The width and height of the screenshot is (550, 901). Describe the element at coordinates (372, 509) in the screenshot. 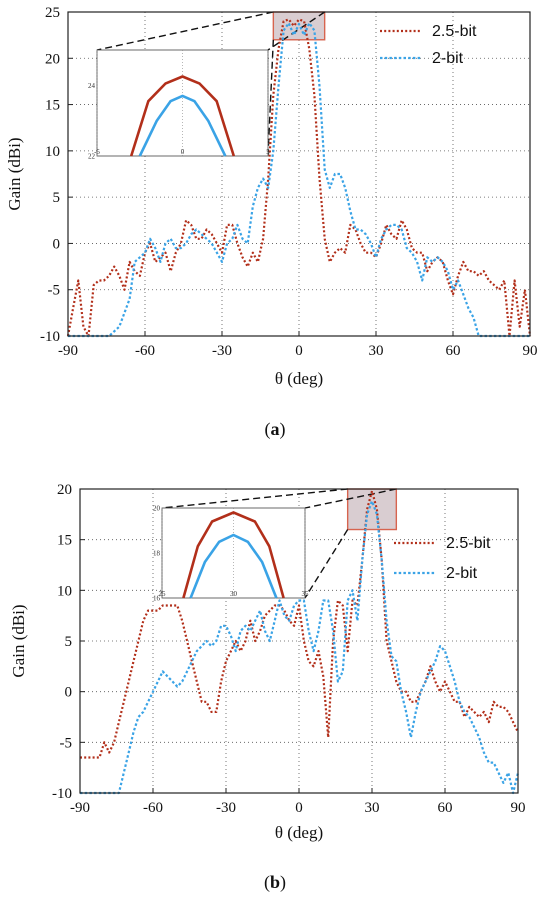

I see `panel-b-zoom-box` at that location.